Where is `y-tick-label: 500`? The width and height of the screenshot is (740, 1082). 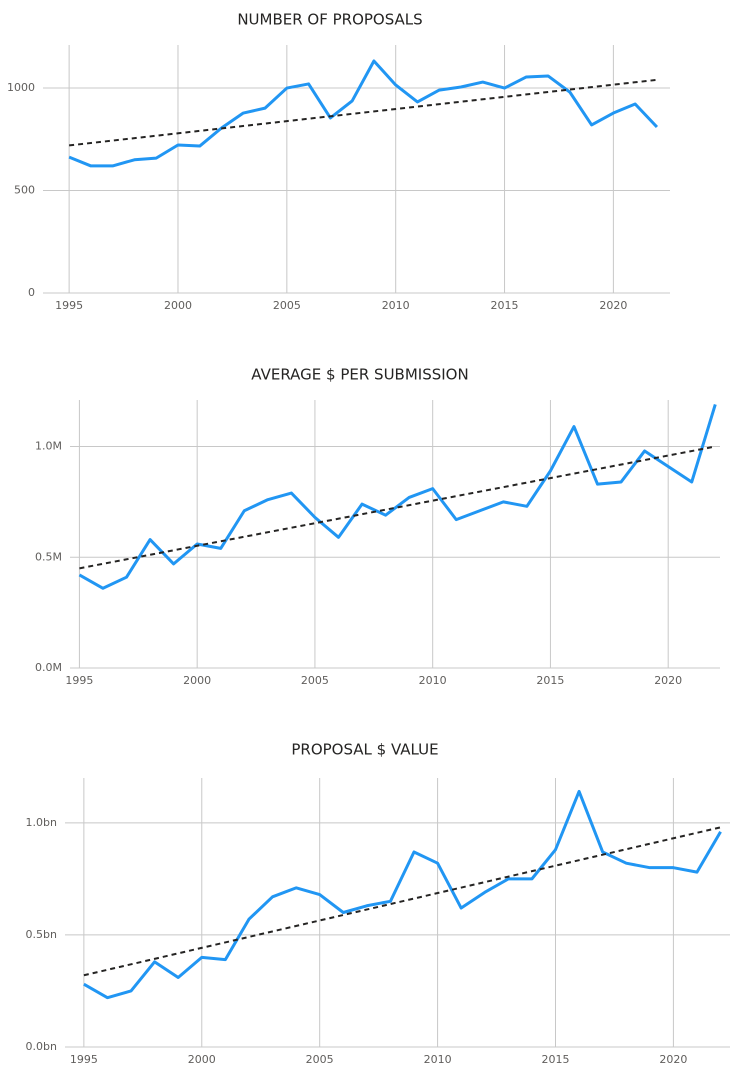
y-tick-label: 500 is located at coordinates (24, 190).